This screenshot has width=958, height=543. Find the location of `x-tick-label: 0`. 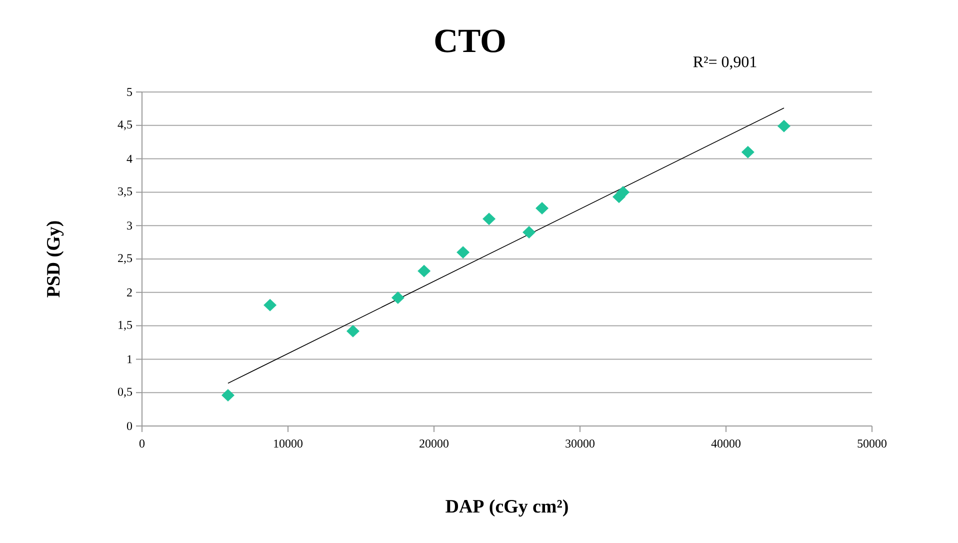

x-tick-label: 0 is located at coordinates (142, 444).